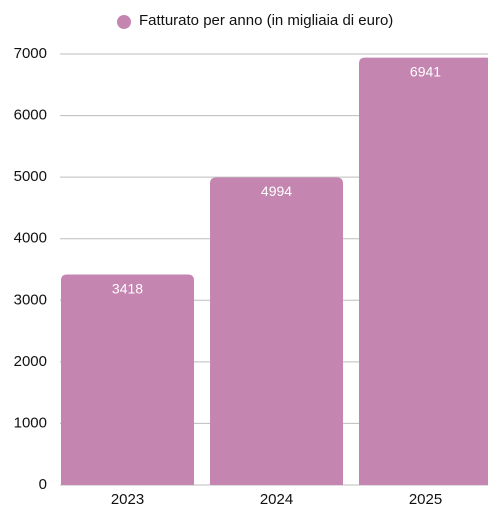  Describe the element at coordinates (30, 299) in the screenshot. I see `y-tick-label: 3000` at that location.